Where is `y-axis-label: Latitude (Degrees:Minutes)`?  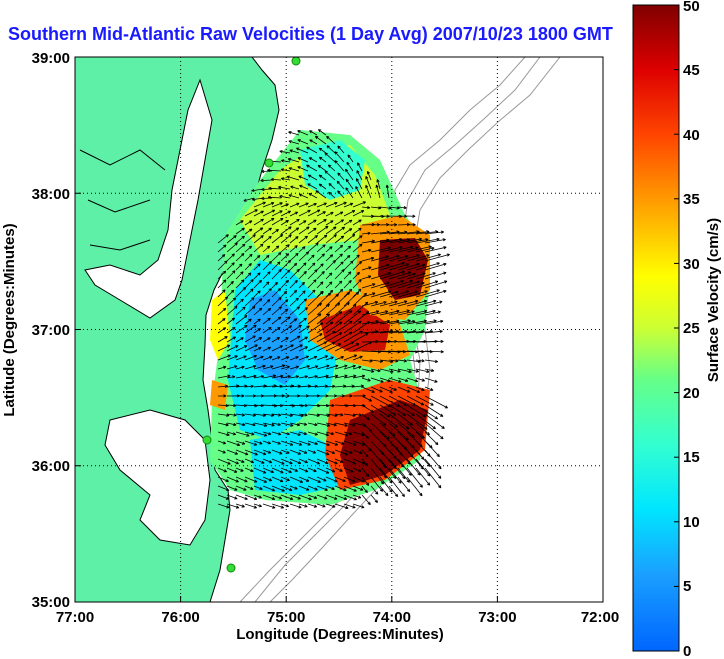
y-axis-label: Latitude (Degrees:Minutes) is located at coordinates (9, 319).